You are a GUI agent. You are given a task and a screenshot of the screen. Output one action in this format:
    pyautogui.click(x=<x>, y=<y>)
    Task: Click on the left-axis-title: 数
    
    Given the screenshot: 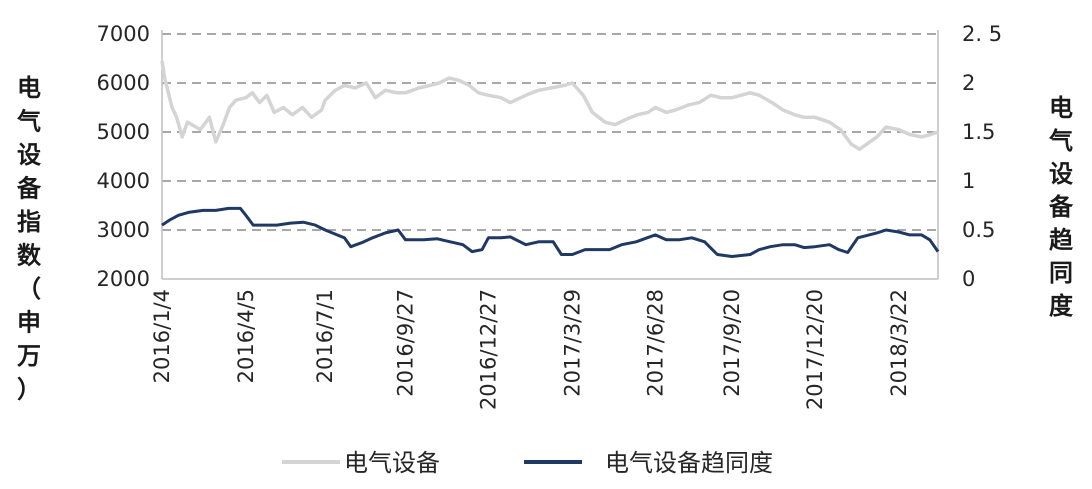 What is the action you would take?
    pyautogui.click(x=29, y=256)
    